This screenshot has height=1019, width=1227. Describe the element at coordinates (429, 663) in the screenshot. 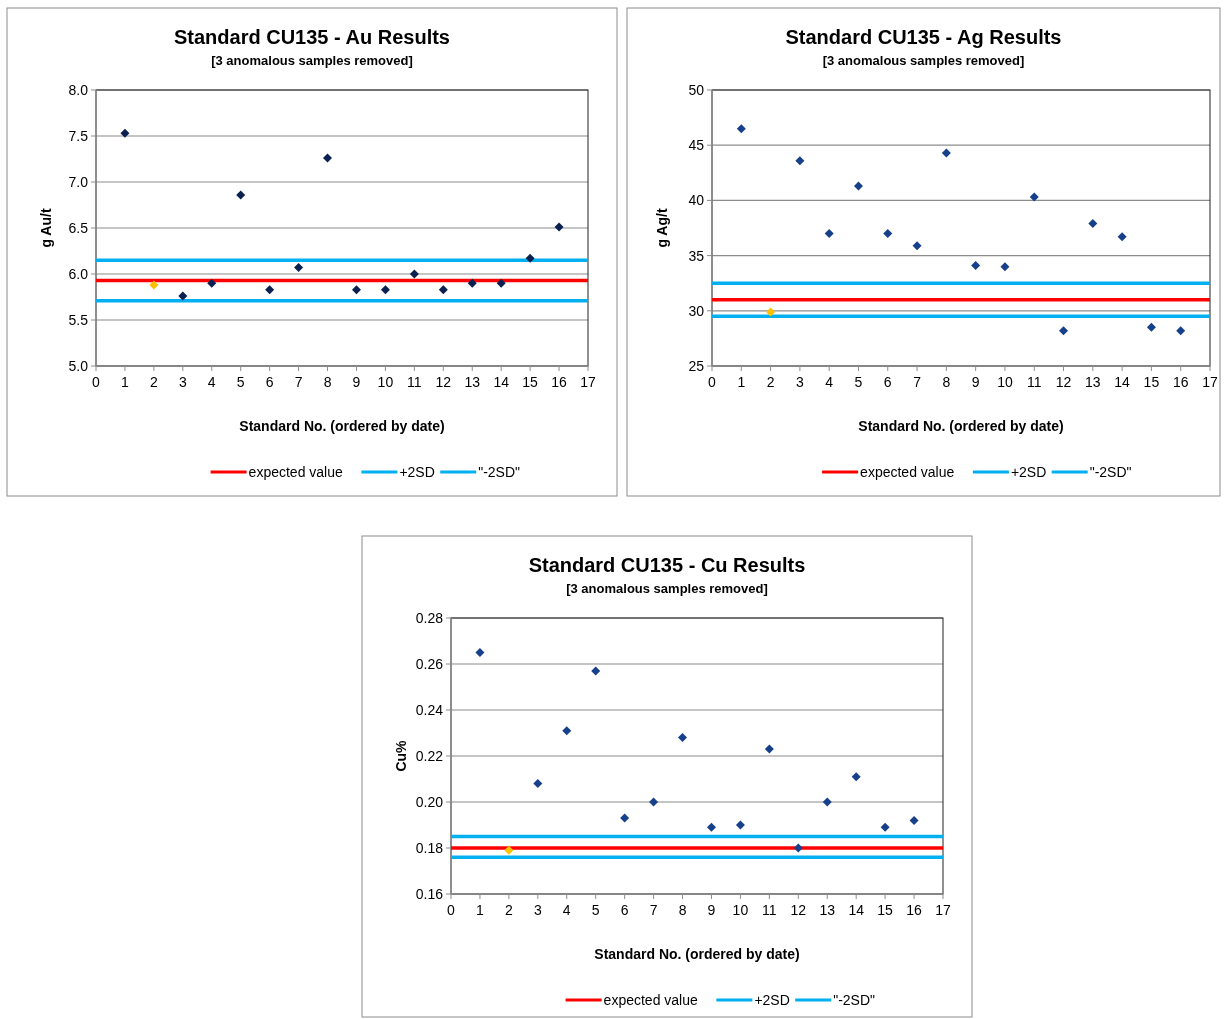

I see `y-tick-label: 0.26` at that location.